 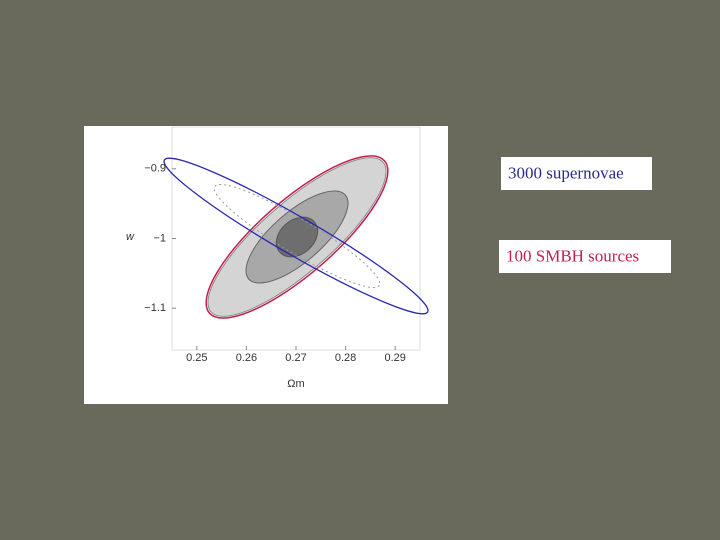 What do you see at coordinates (155, 308) in the screenshot?
I see `y-tick-label: −1.1` at bounding box center [155, 308].